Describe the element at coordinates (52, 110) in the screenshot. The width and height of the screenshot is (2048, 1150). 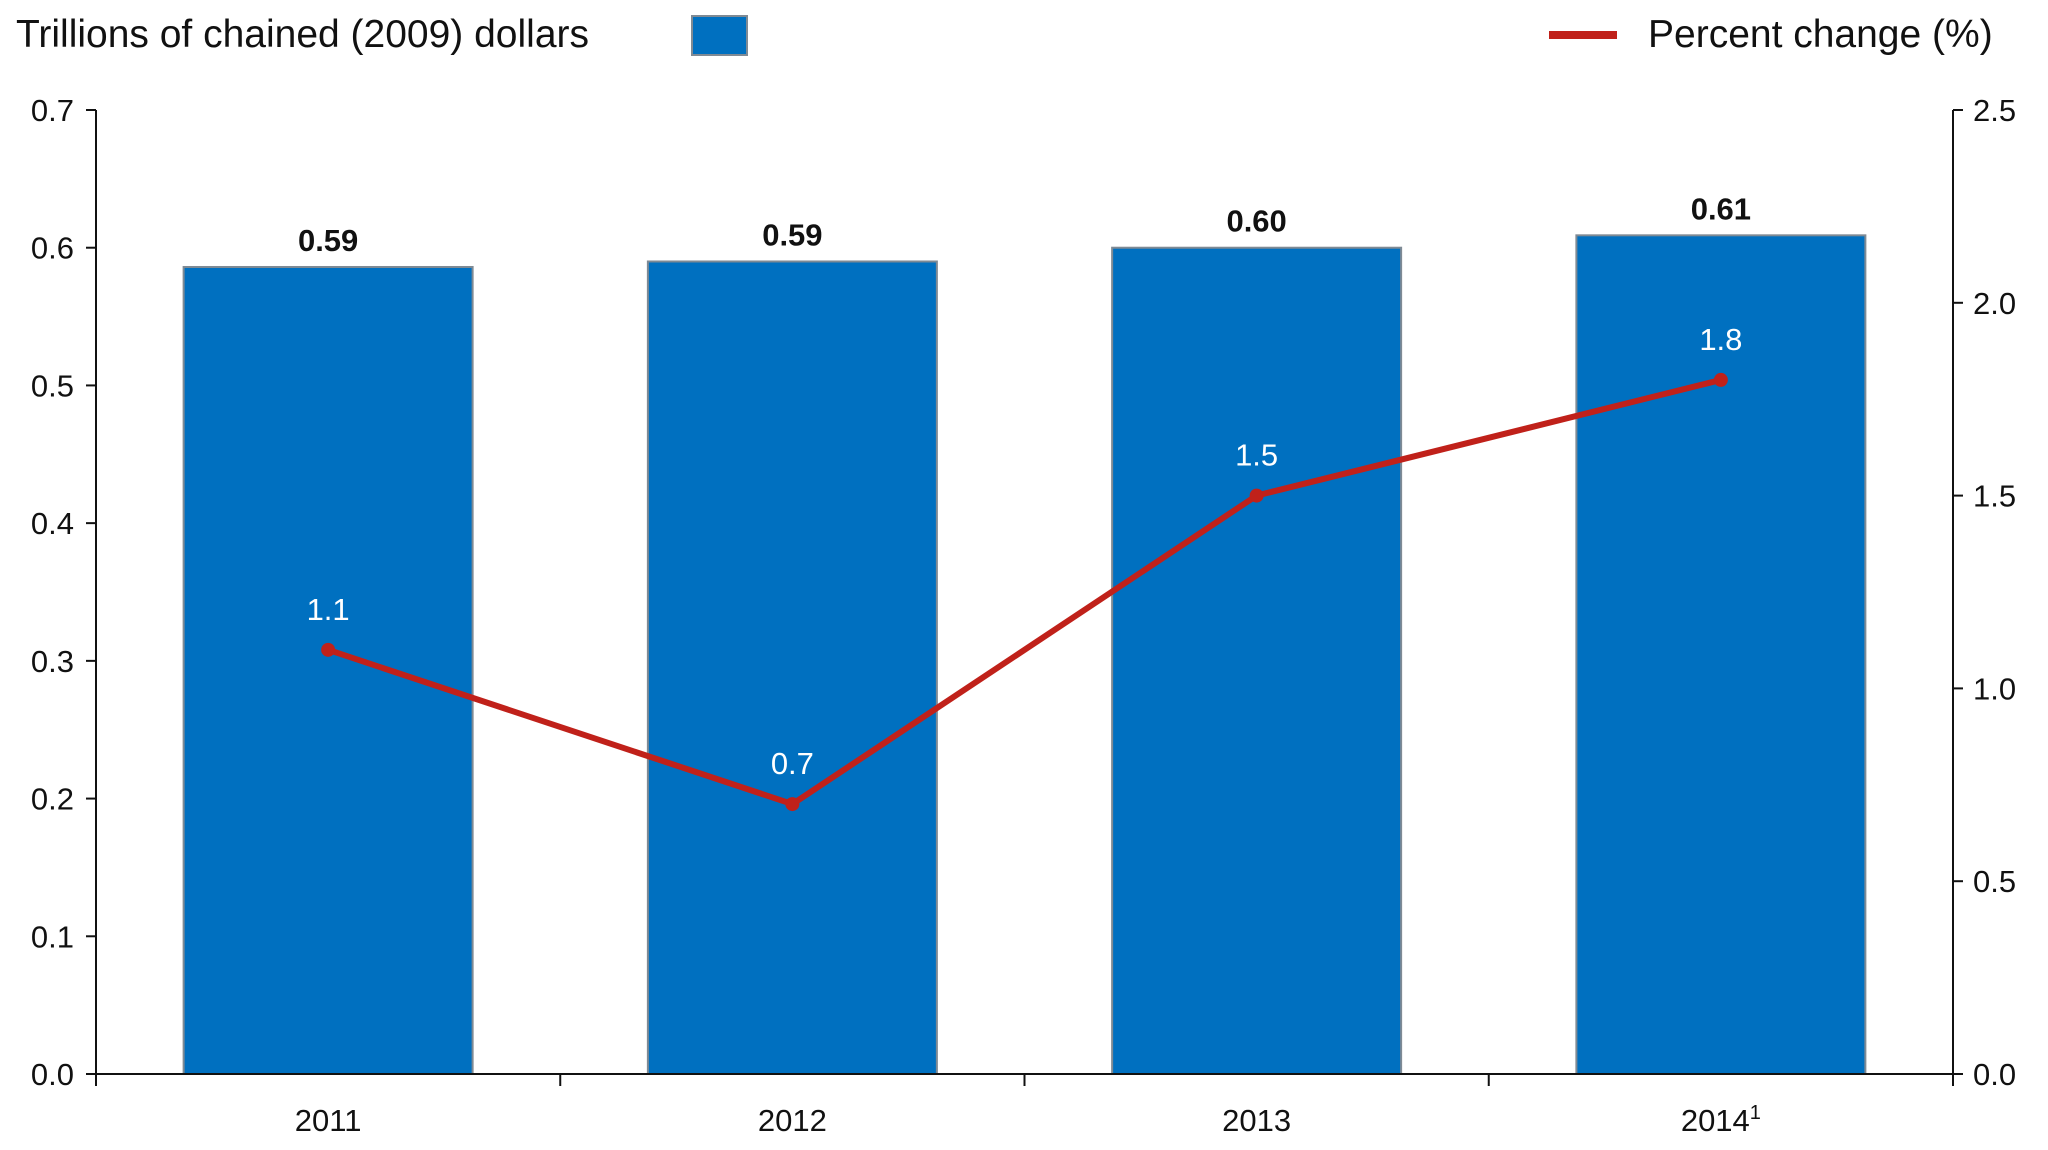
I see `left-tick-label: 0.7` at that location.